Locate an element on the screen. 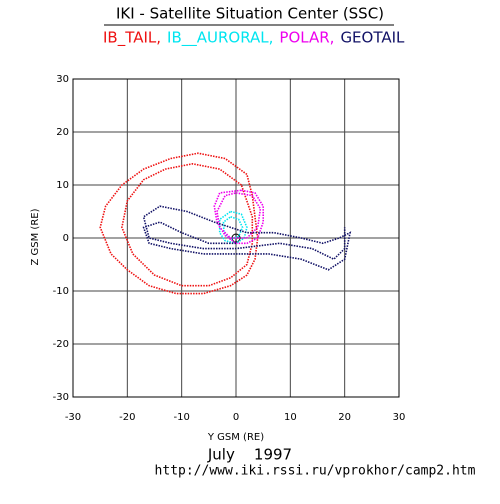 The height and width of the screenshot is (504, 500). y-tick-label: 30 is located at coordinates (62, 79).